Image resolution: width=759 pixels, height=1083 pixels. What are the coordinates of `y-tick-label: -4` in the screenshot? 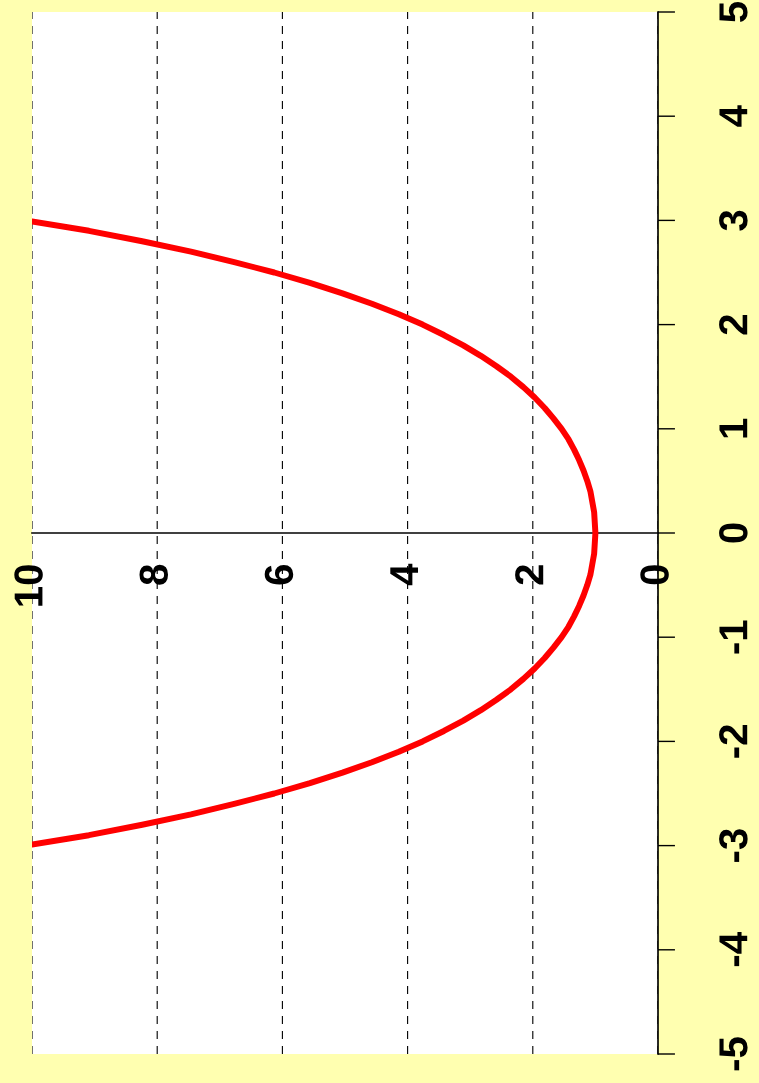 It's located at (733, 949).